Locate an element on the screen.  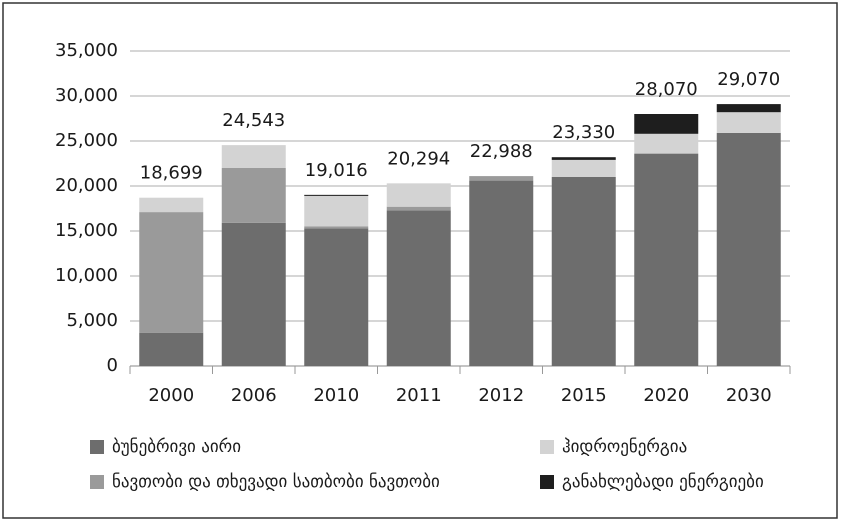
y-tick-label: 20,000 is located at coordinates (86, 185).